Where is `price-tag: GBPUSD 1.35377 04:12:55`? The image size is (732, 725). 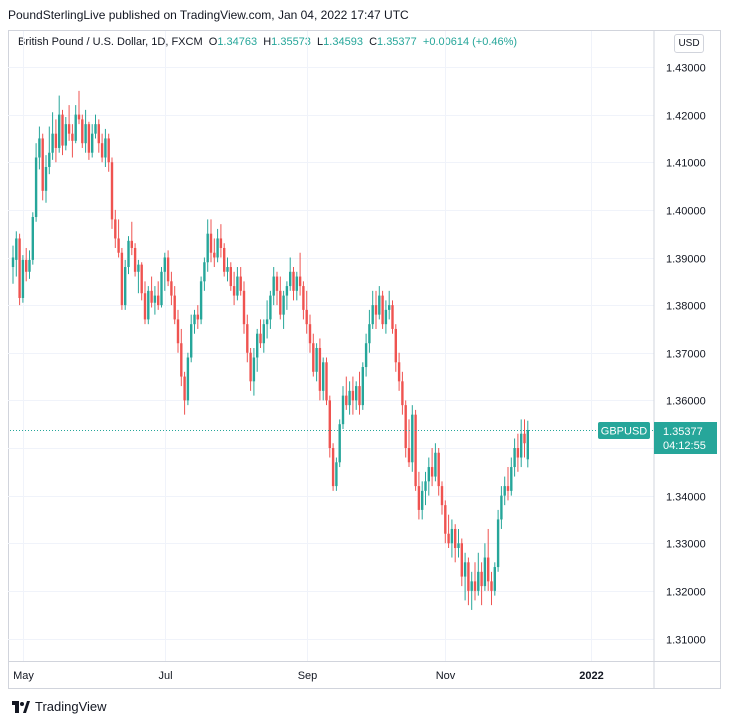
price-tag: GBPUSD 1.35377 04:12:55 is located at coordinates (657, 438).